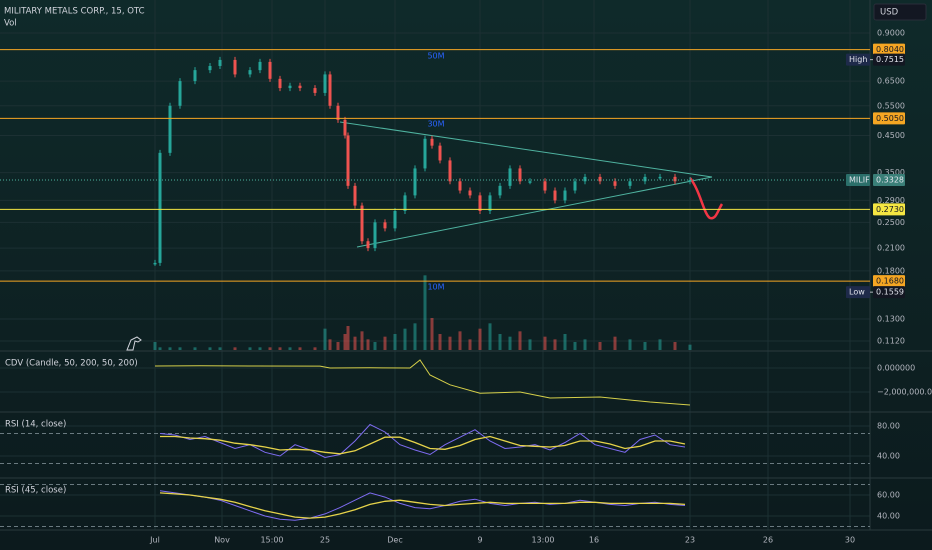 Image resolution: width=932 pixels, height=550 pixels. Describe the element at coordinates (891, 318) in the screenshot. I see `y-tick-label: 0.1300` at that location.